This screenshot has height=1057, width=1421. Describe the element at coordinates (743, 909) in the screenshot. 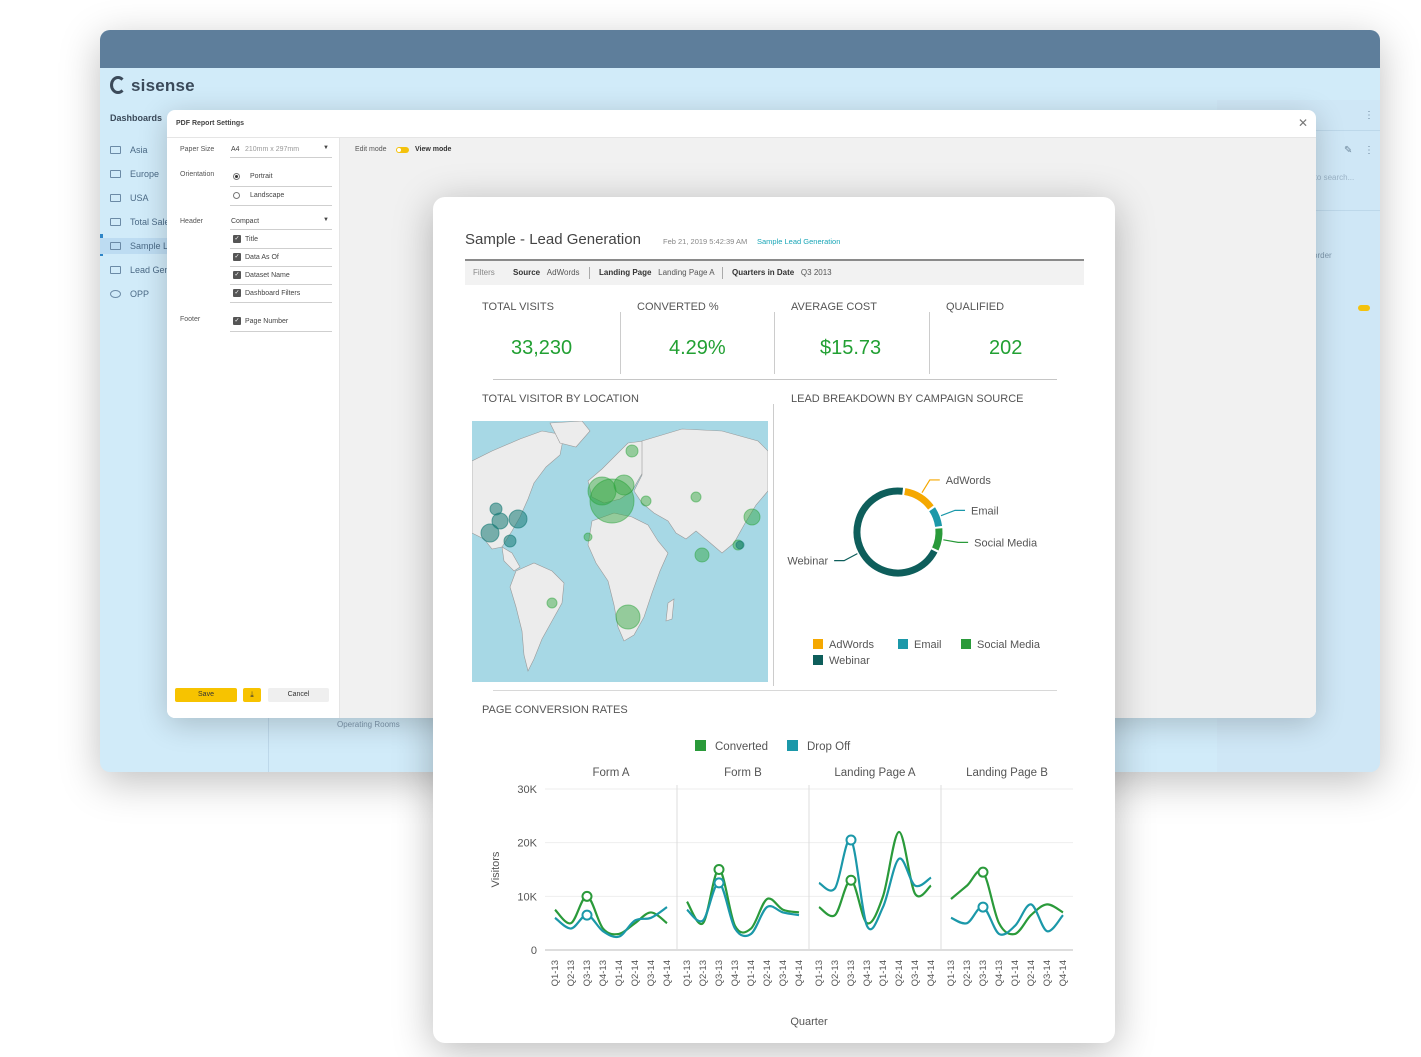

I see `series-line-drop-off` at that location.